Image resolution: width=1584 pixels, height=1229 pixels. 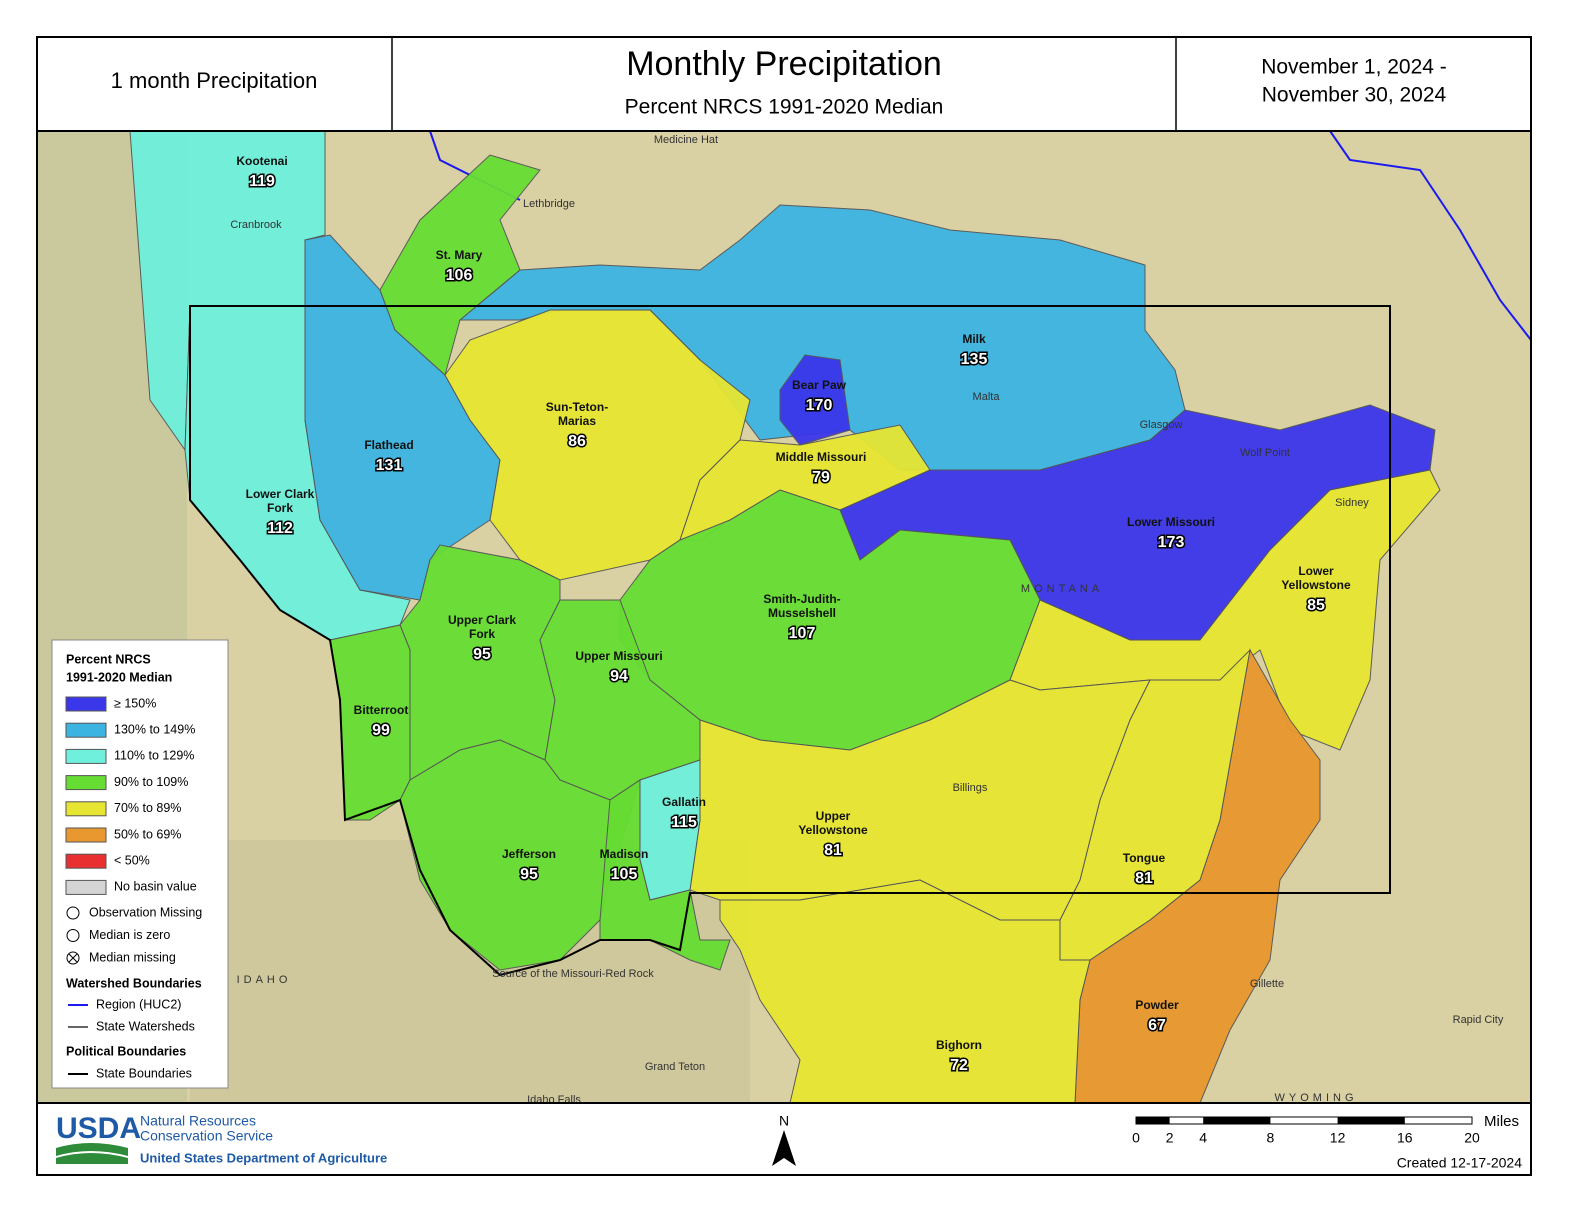 What do you see at coordinates (147, 808) in the screenshot?
I see `legend-label: 70% to 89%` at bounding box center [147, 808].